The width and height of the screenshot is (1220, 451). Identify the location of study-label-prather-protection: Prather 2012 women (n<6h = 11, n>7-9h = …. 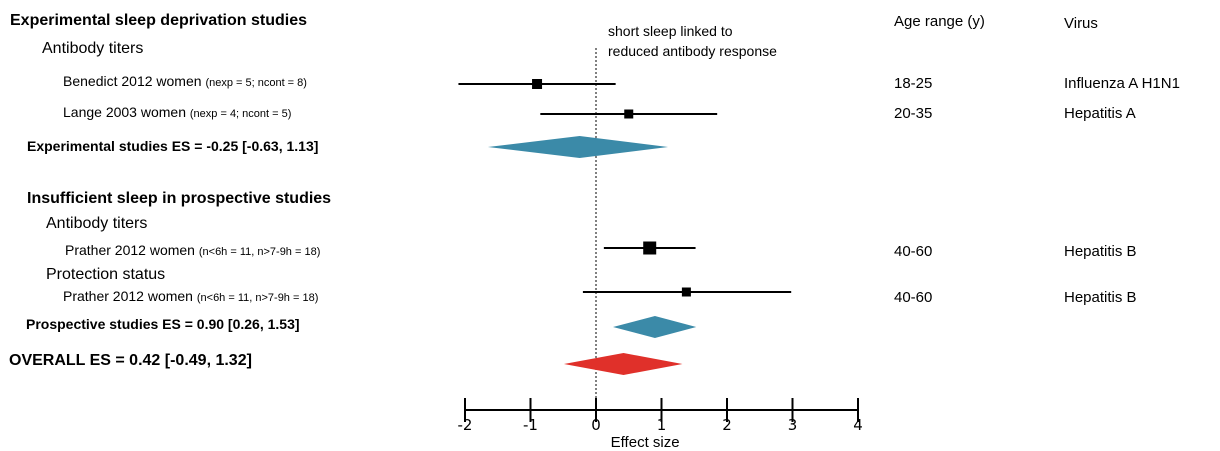
(190, 296).